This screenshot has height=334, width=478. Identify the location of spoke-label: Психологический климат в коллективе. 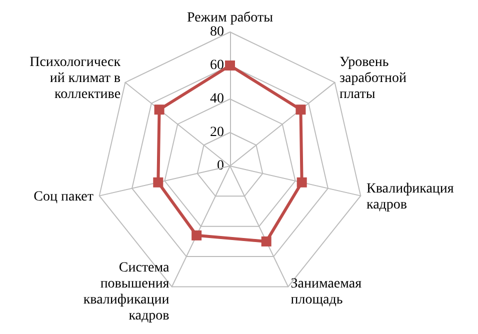
(75, 78).